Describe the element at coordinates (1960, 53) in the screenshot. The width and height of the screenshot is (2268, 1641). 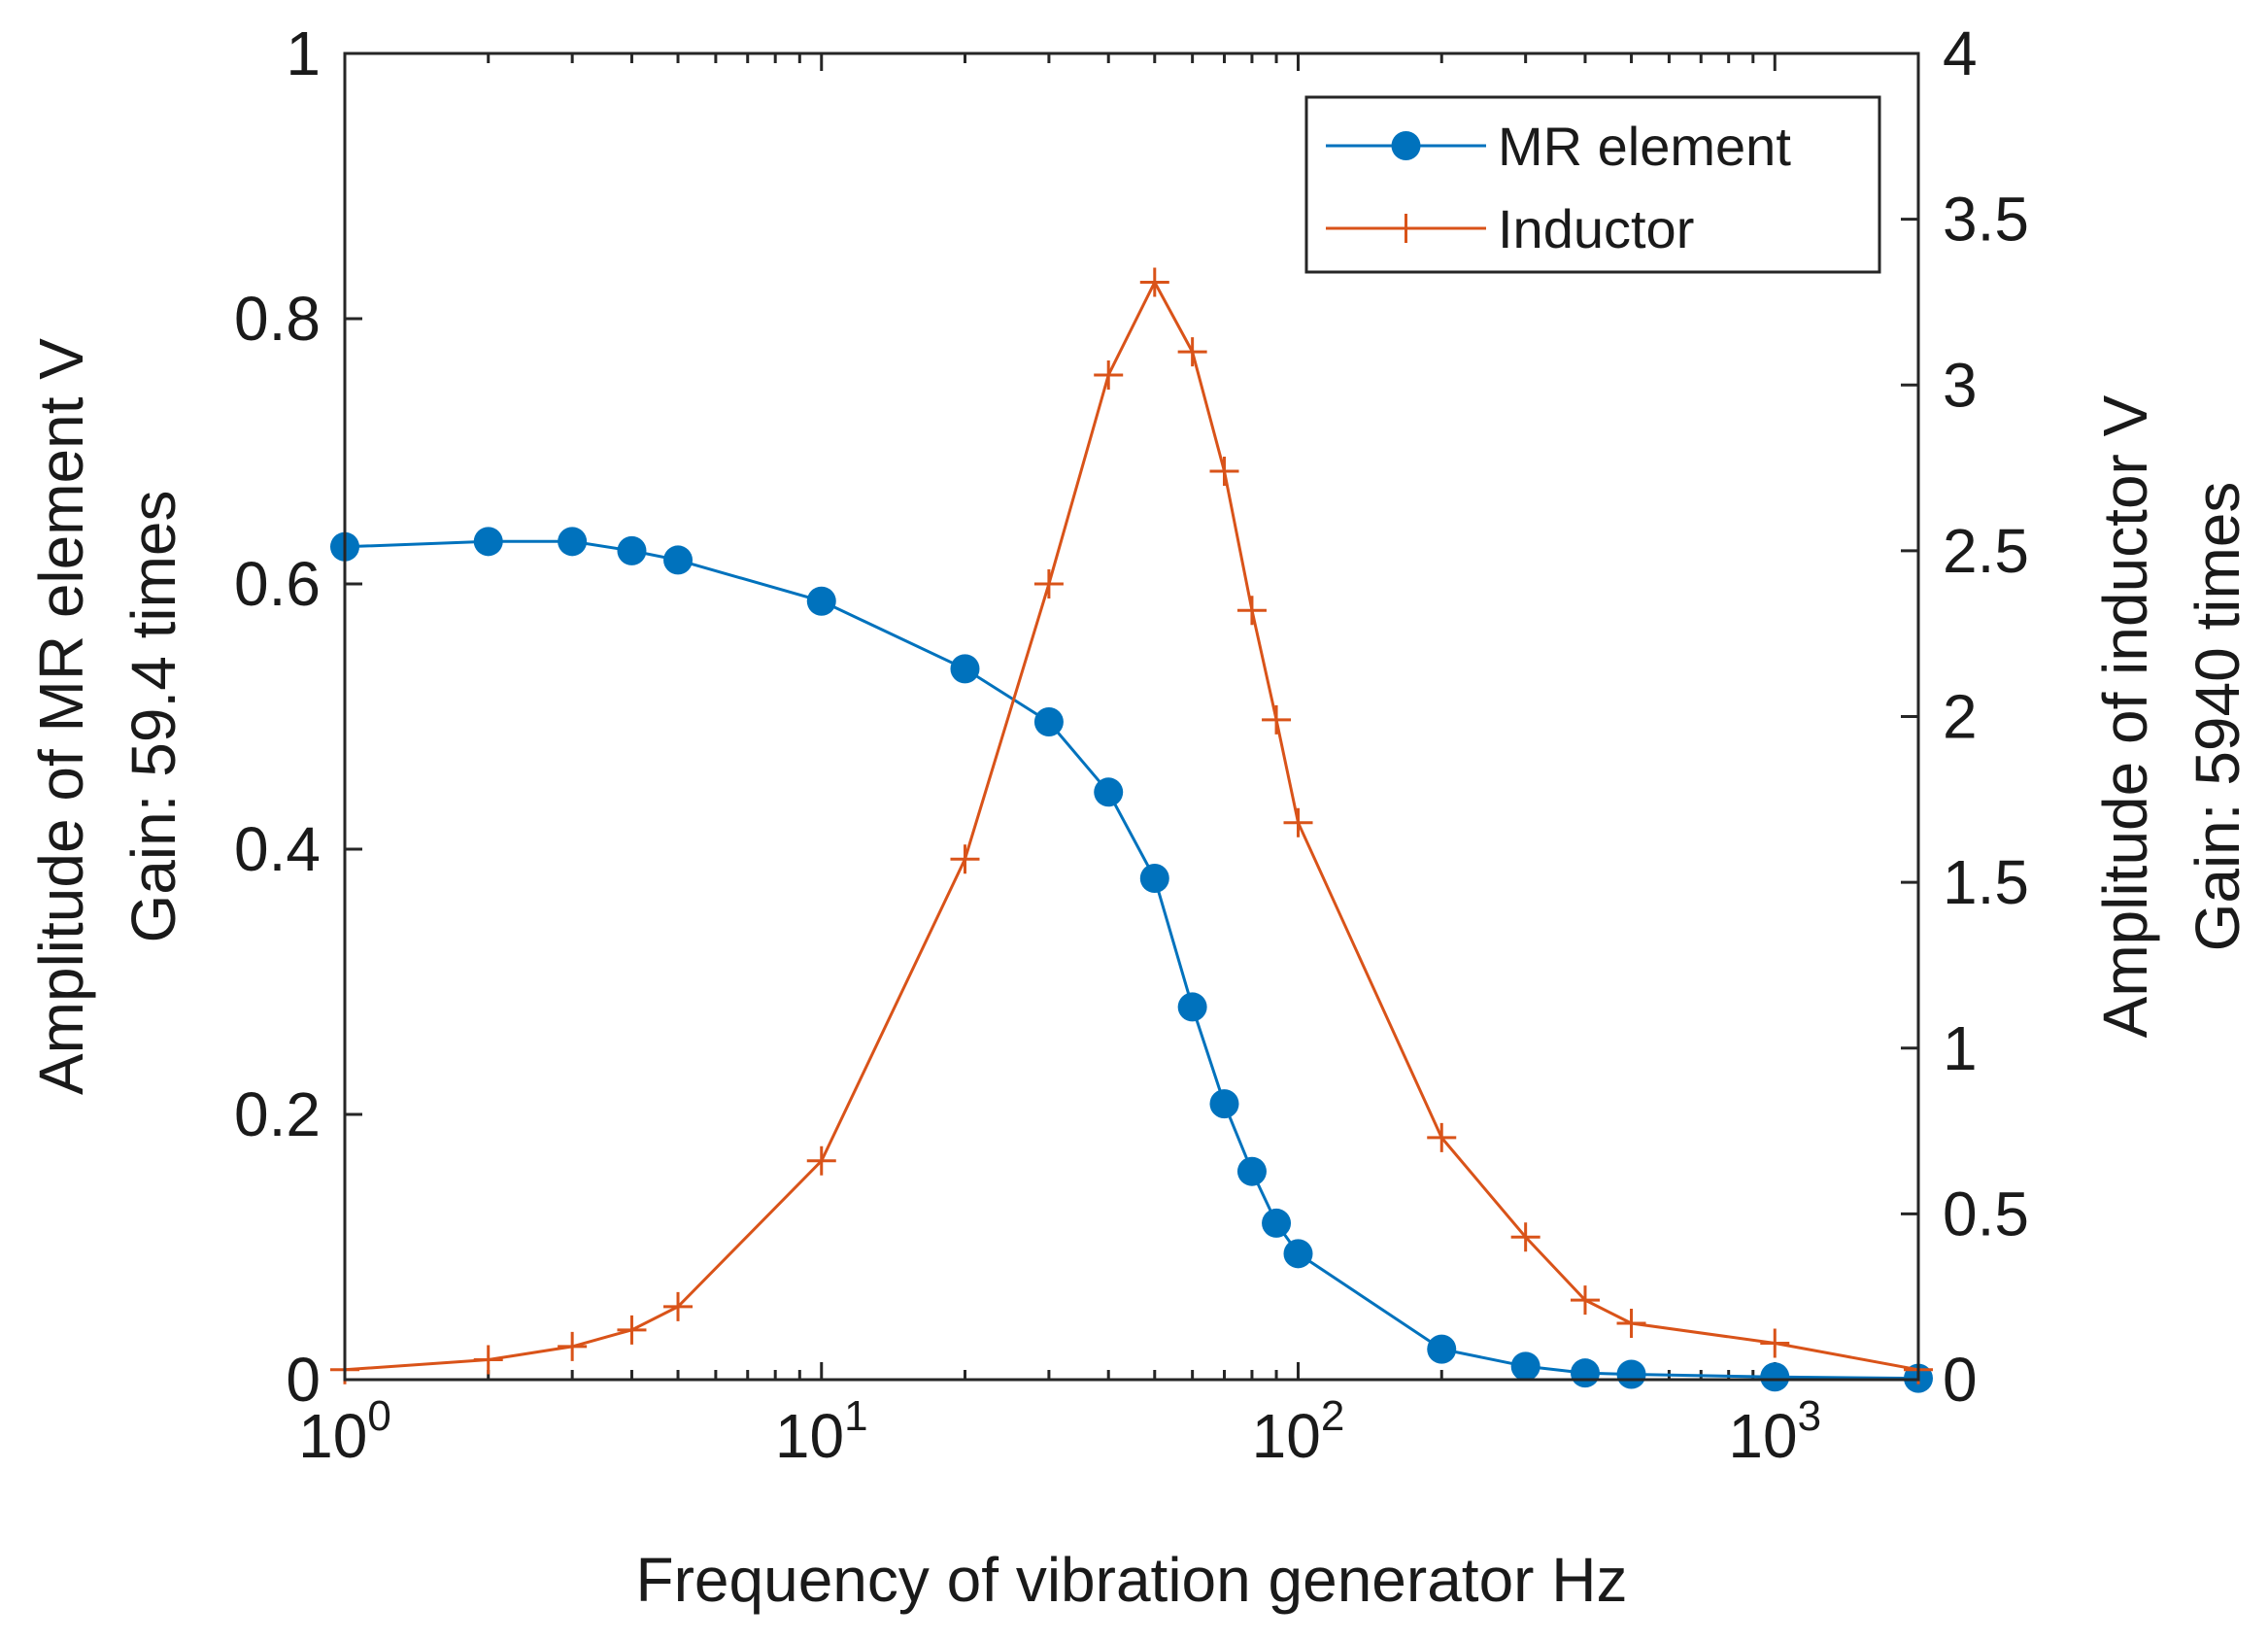
I see `y-right-tick-label: 4` at that location.